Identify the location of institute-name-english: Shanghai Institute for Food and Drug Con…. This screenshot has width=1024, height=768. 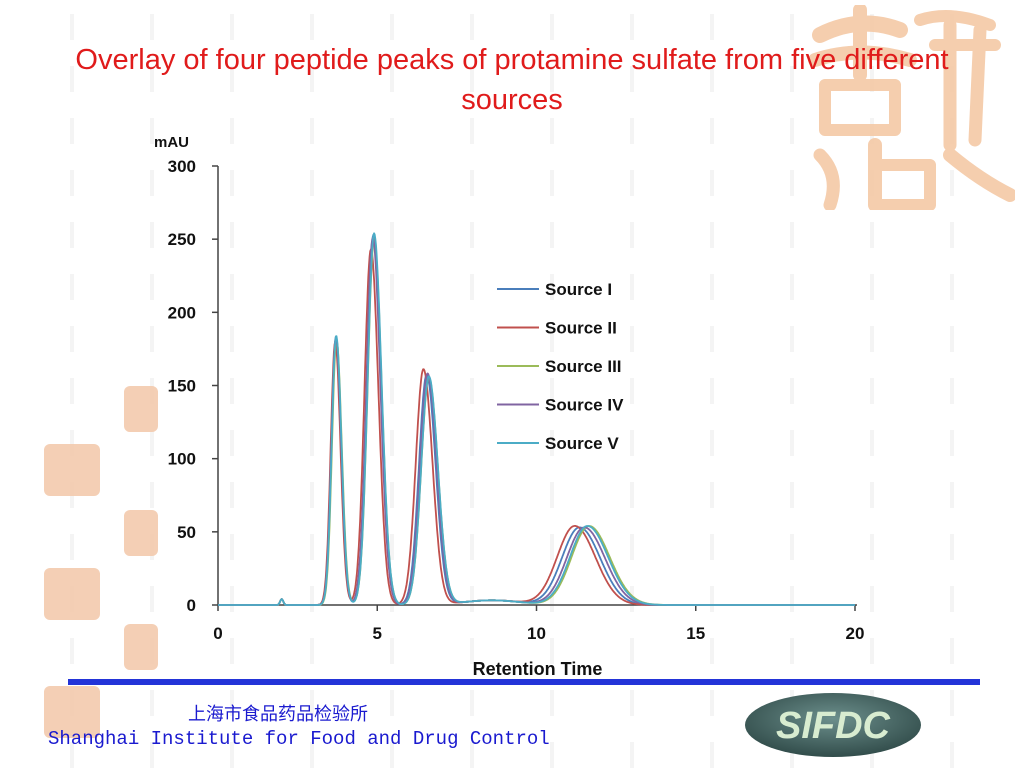
(299, 739).